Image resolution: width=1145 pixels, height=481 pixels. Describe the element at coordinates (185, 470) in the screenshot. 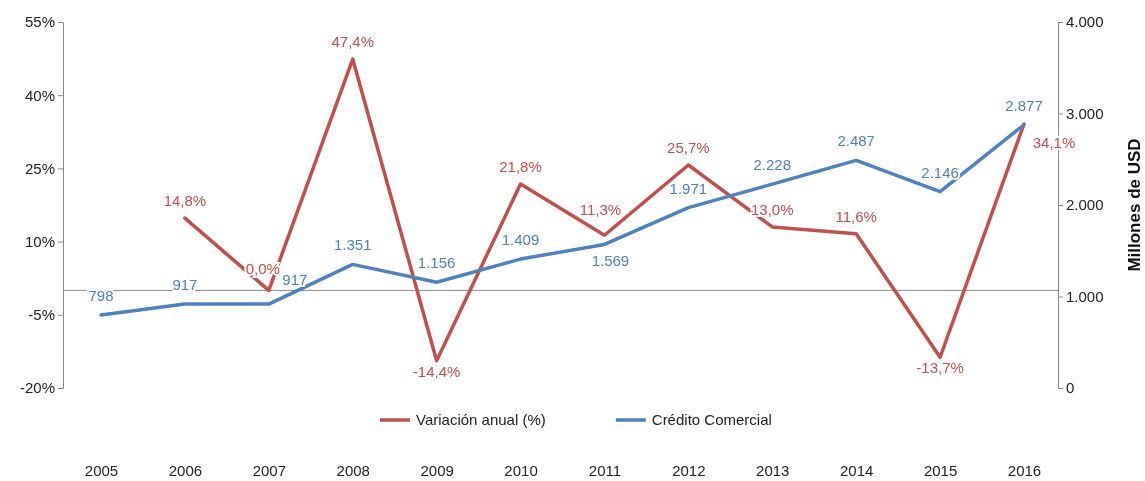

I see `x-tick-label: 2006` at that location.